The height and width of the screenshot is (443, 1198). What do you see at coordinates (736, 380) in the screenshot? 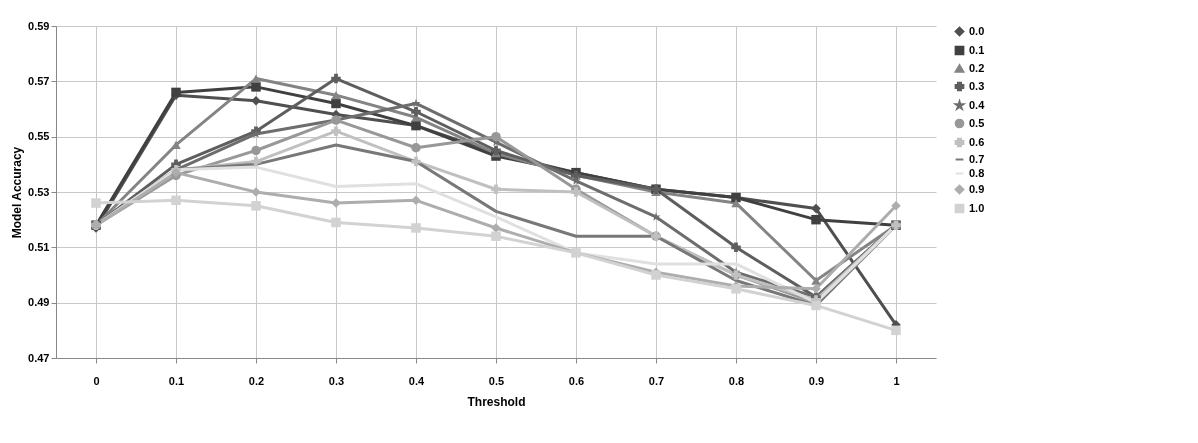
I see `x-tick-label: 0.8` at bounding box center [736, 380].